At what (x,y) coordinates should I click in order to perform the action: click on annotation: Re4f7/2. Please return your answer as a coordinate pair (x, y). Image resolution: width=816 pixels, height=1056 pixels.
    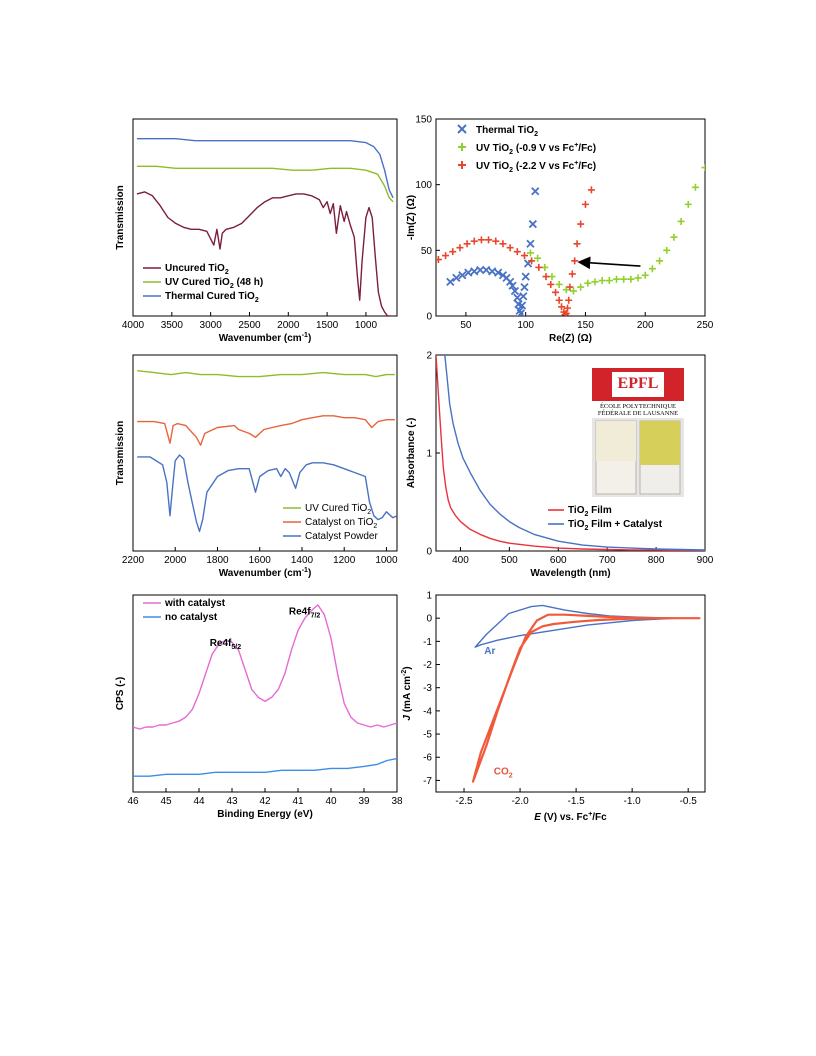
    Looking at the image, I should click on (305, 613).